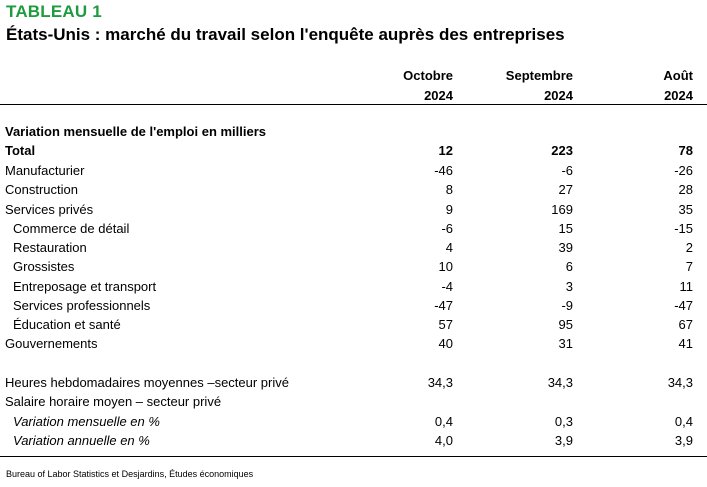 This screenshot has height=487, width=707. Describe the element at coordinates (447, 228) in the screenshot. I see `value-october: -6` at that location.